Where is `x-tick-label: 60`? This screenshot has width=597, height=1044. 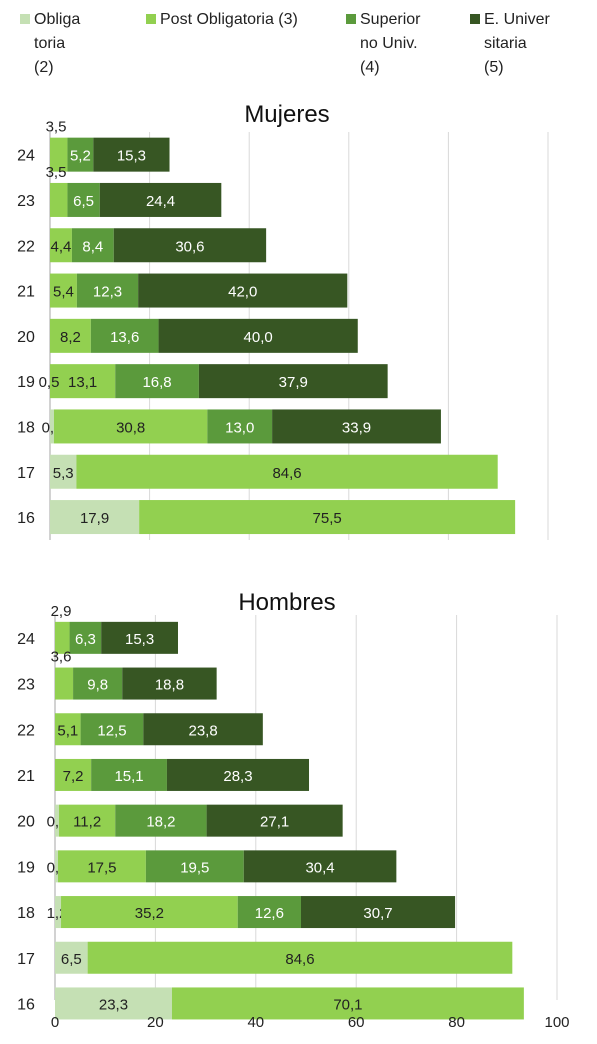
x-tick-label: 60 is located at coordinates (356, 1022).